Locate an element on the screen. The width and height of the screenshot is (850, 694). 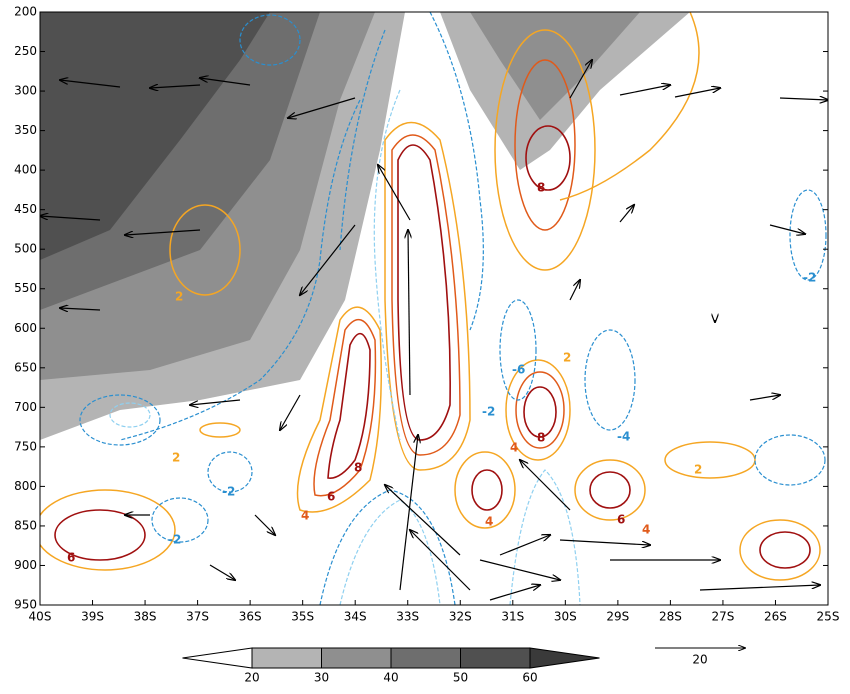
x-tick-label: 31S is located at coordinates (512, 617).